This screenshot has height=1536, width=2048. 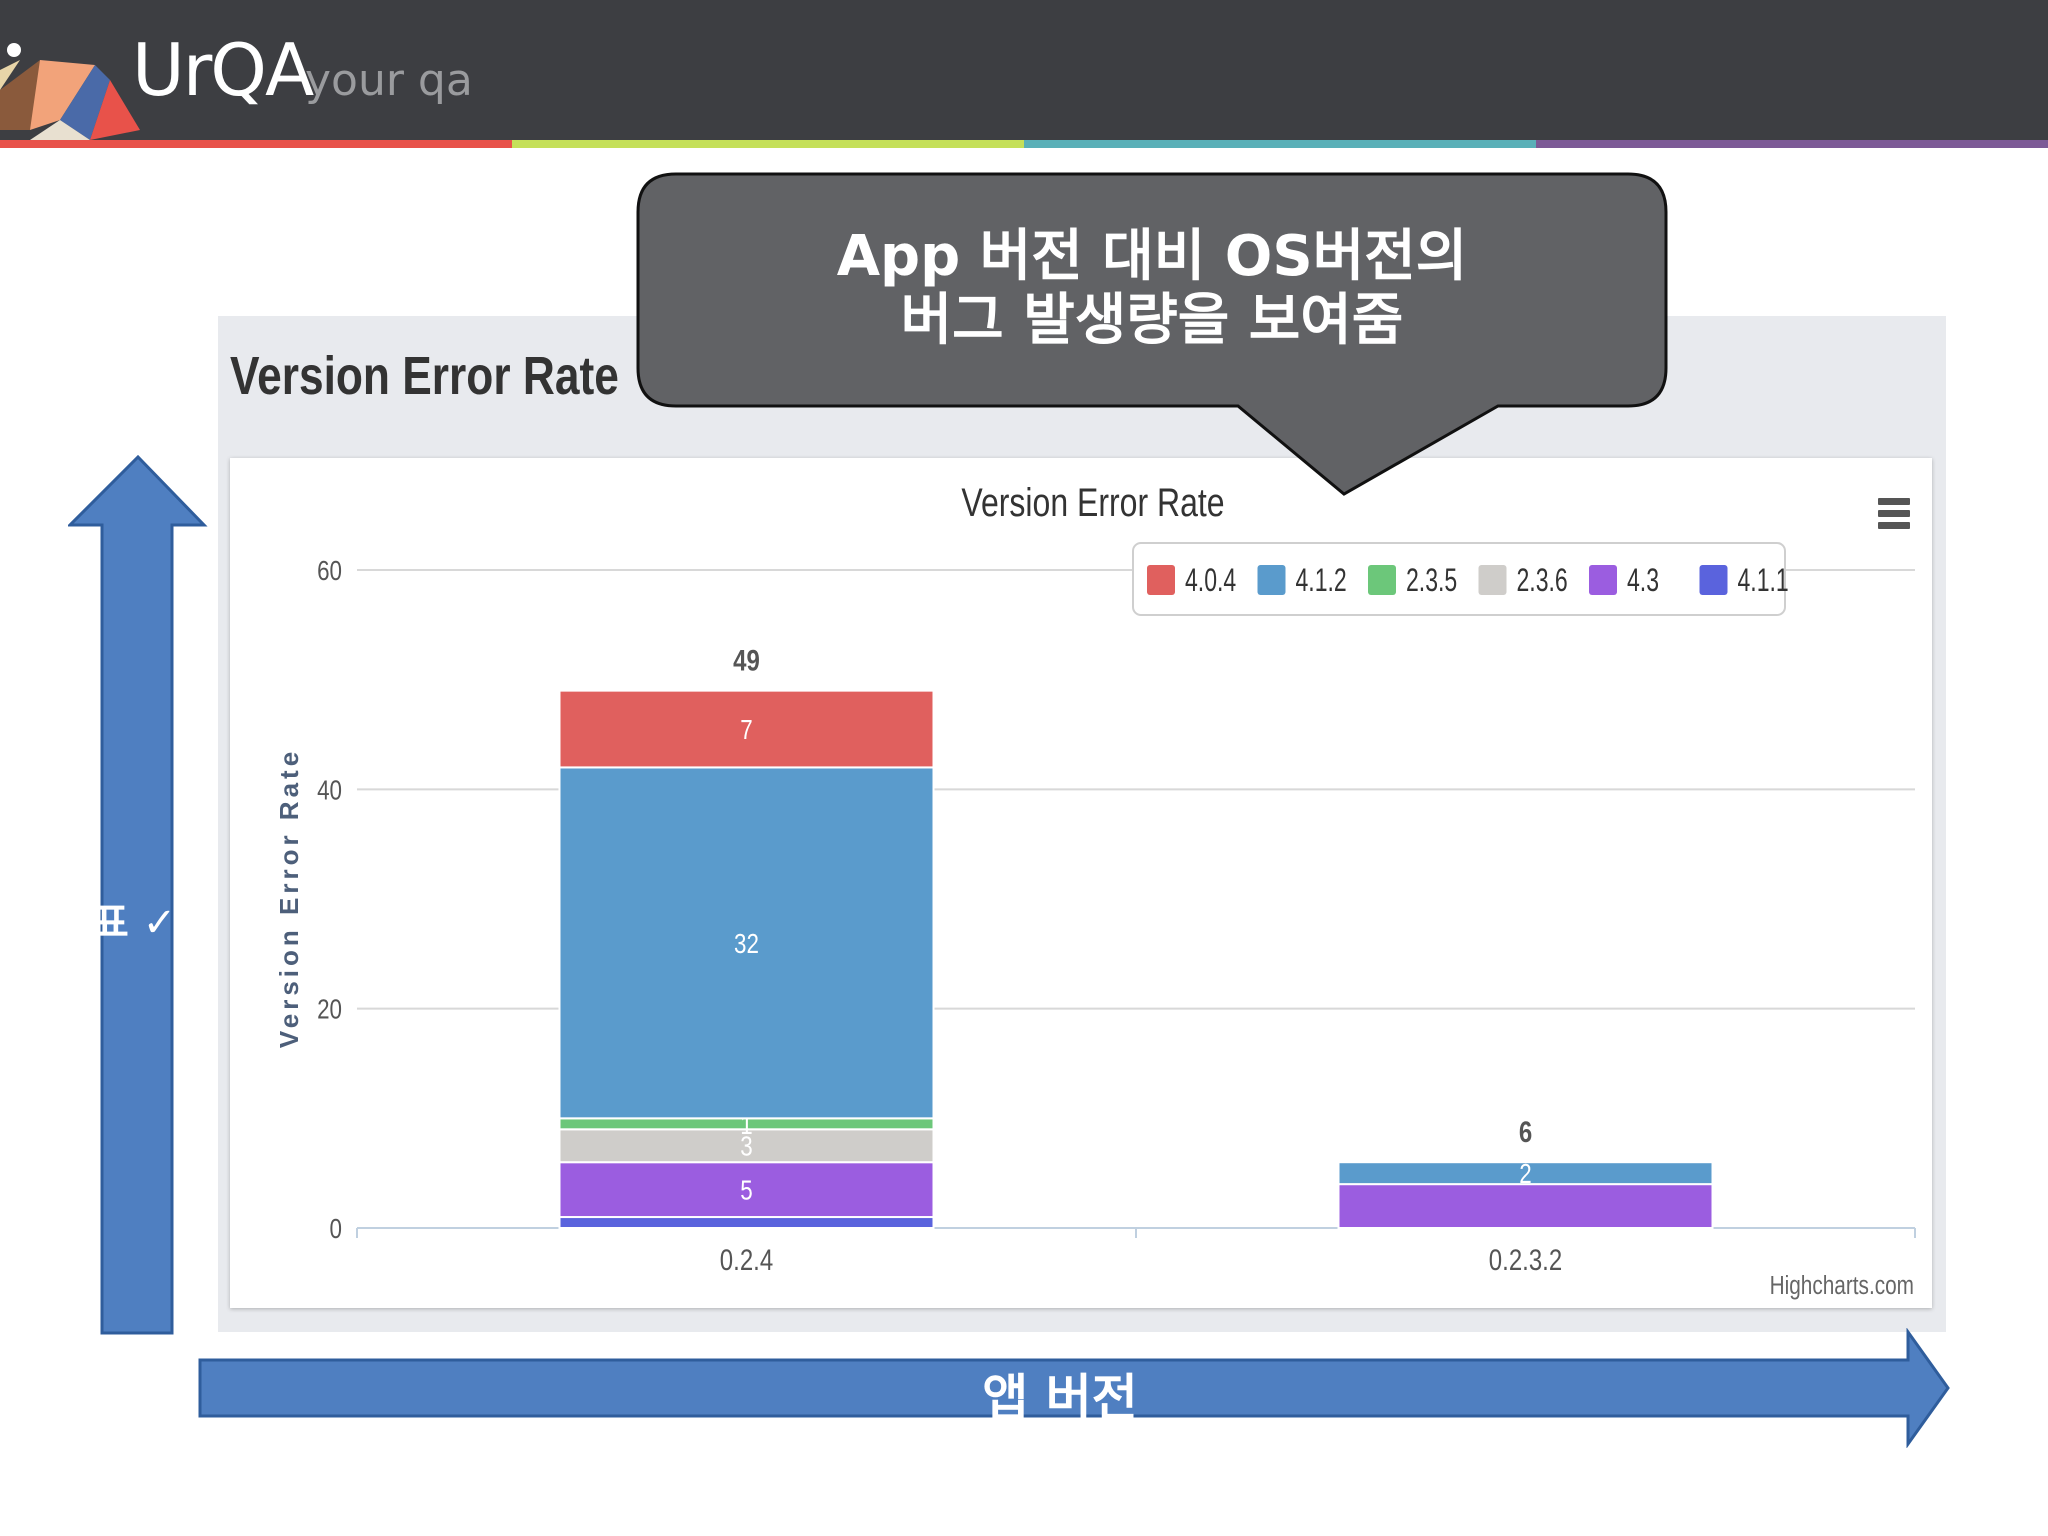 I want to click on chart-credits: Highcharts.com, so click(x=1842, y=1285).